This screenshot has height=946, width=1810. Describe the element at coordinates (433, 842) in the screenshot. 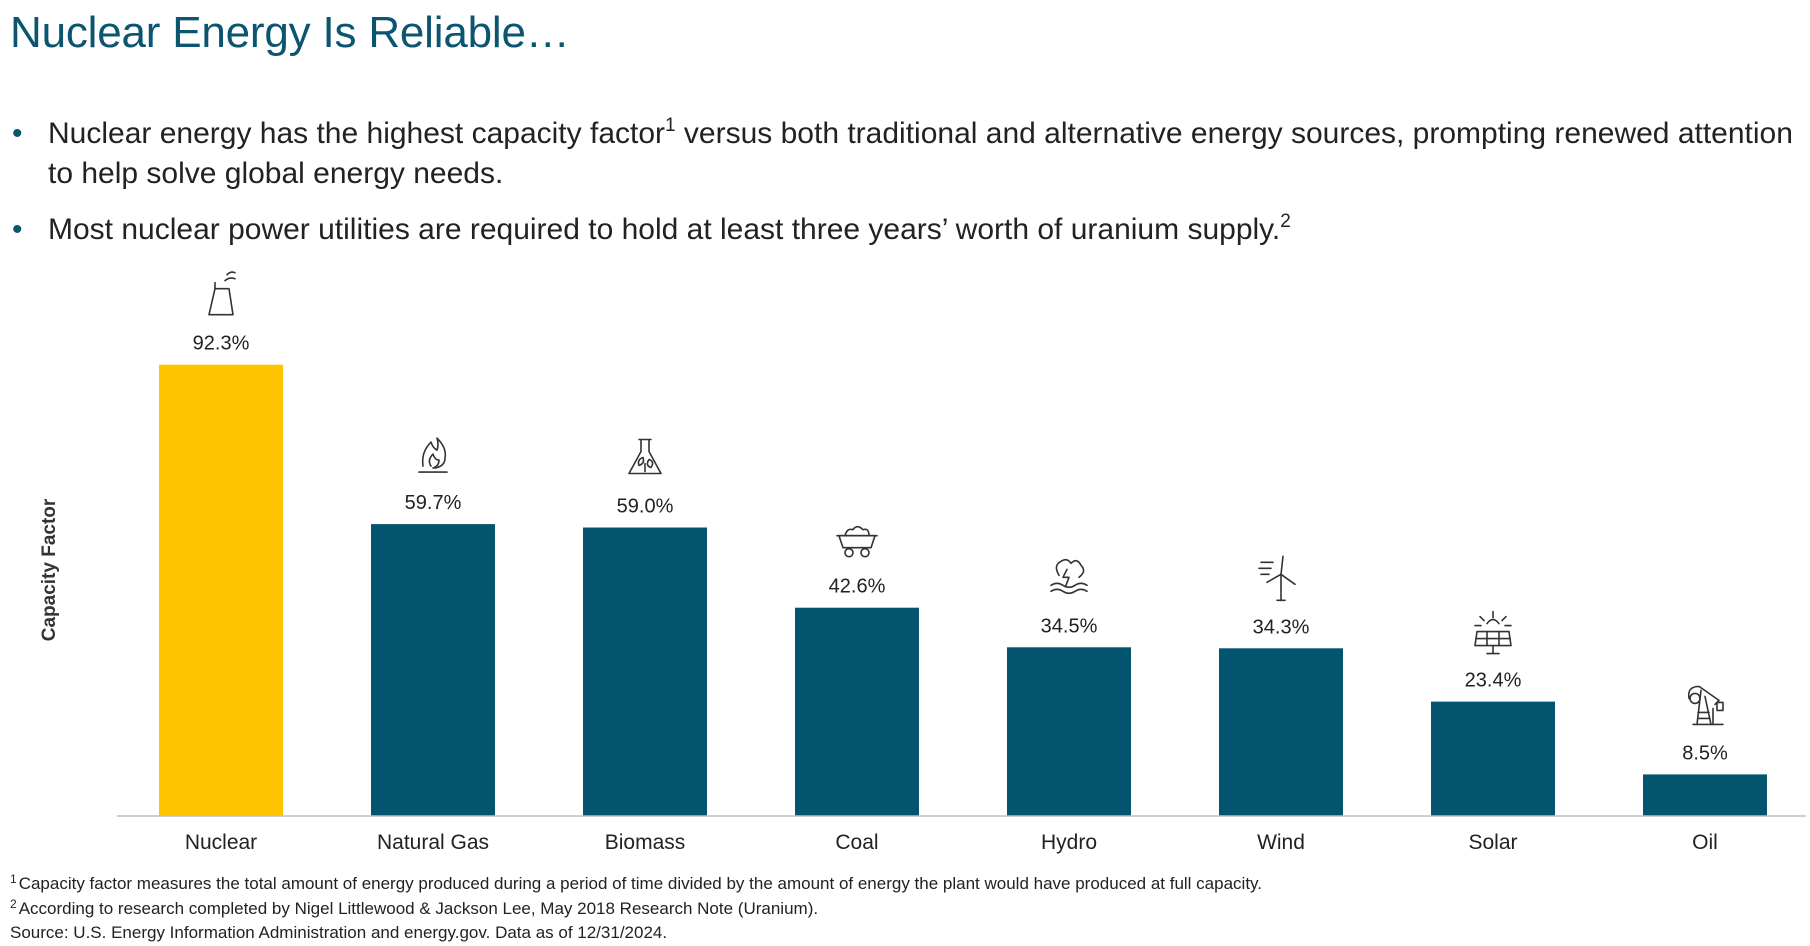

I see `x-tick-label: Natural Gas` at that location.